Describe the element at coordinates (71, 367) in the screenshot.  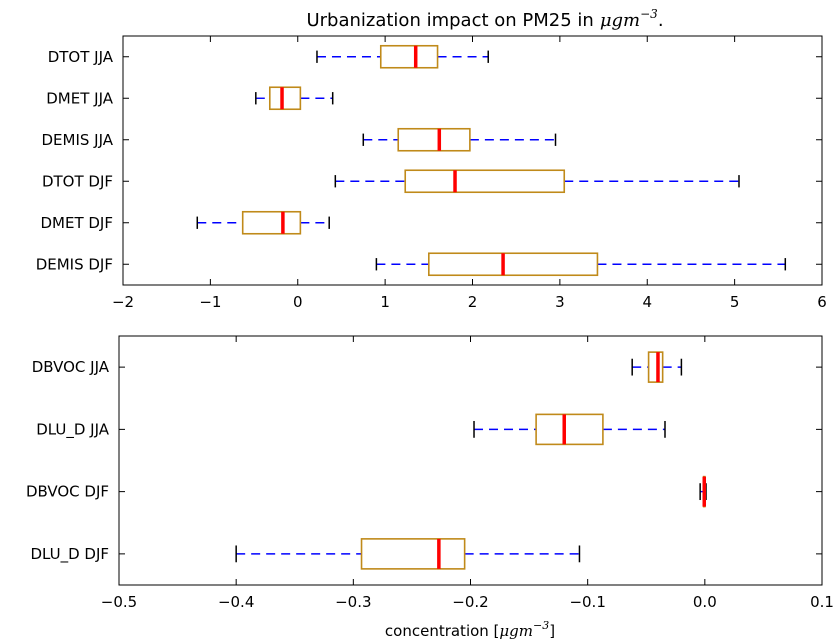
I see `category-label: DBVOC JJA` at that location.